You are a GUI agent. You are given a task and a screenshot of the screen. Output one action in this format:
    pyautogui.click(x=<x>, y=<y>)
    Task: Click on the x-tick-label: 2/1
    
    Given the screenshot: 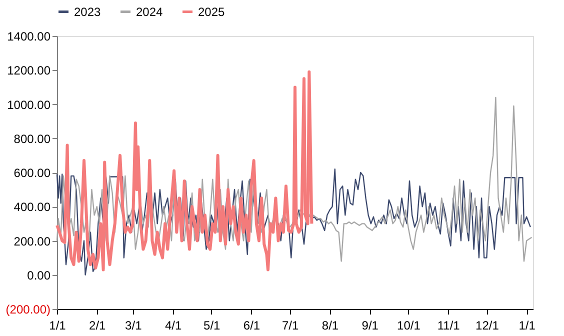 What is the action you would take?
    pyautogui.click(x=97, y=325)
    